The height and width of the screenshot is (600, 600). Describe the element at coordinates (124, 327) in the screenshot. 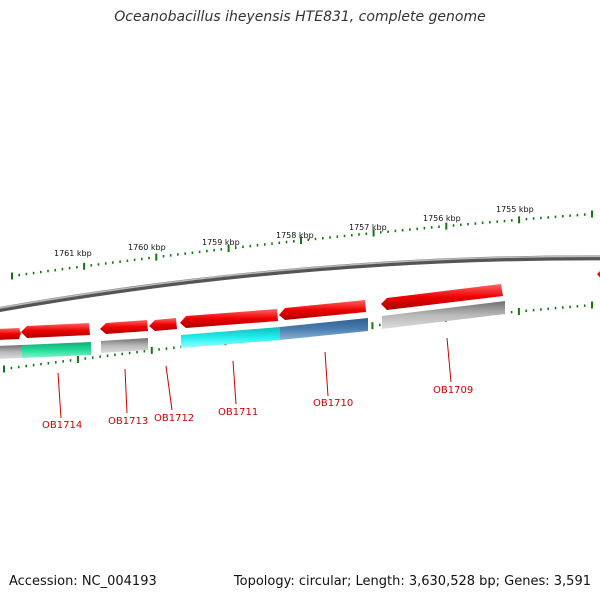

I see `gene-arrow-ob1713` at that location.